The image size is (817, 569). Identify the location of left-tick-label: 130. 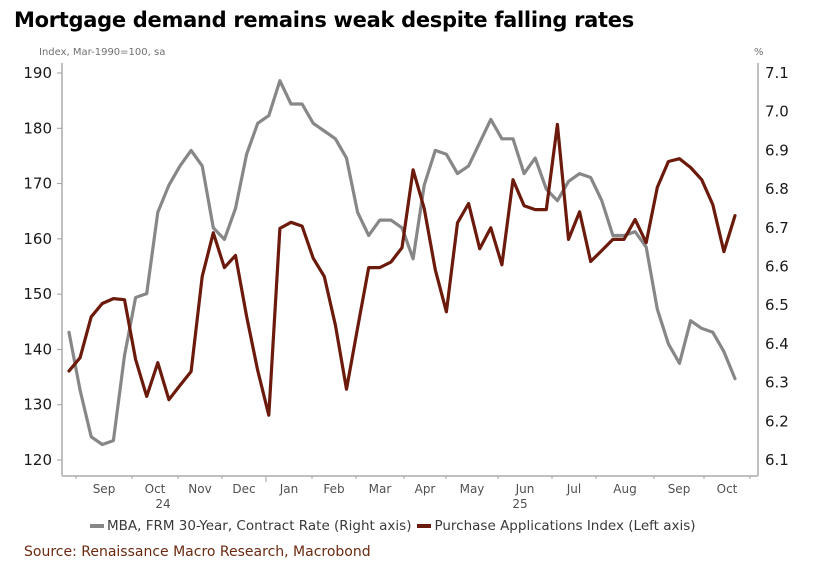
(37, 405).